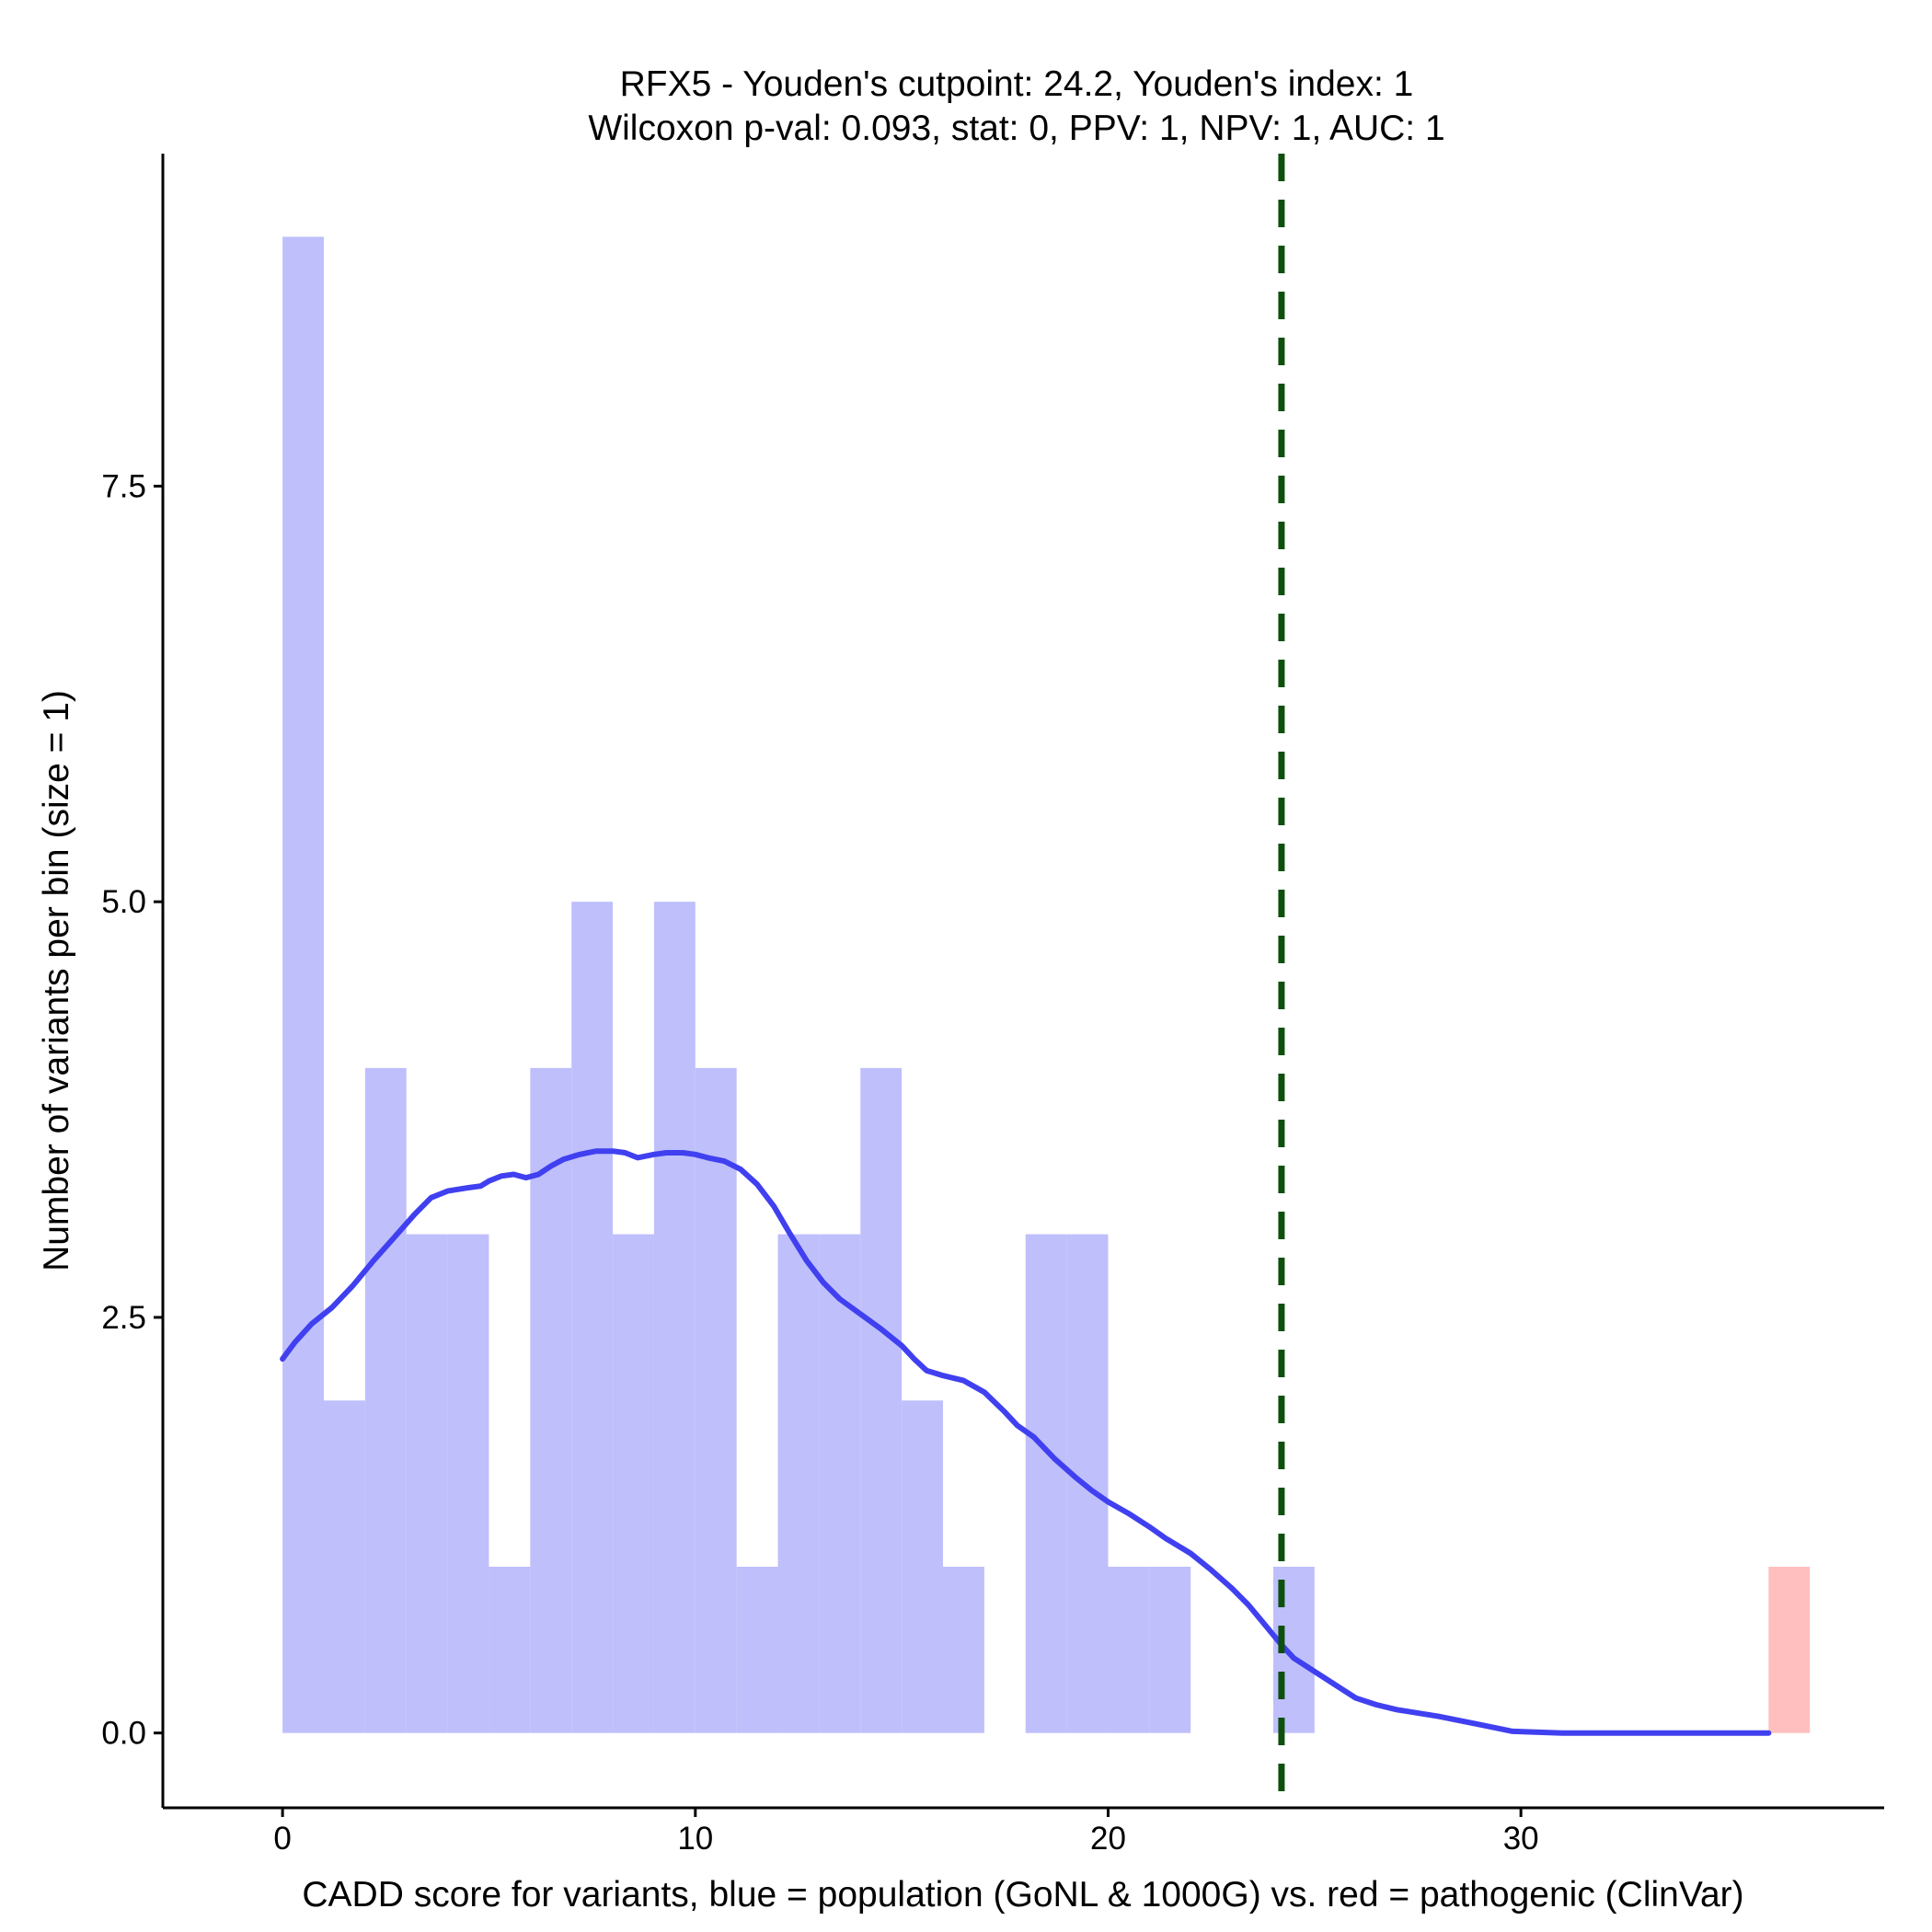 The image size is (1932, 1932). What do you see at coordinates (123, 1734) in the screenshot?
I see `y-tick-label: 0.0` at bounding box center [123, 1734].